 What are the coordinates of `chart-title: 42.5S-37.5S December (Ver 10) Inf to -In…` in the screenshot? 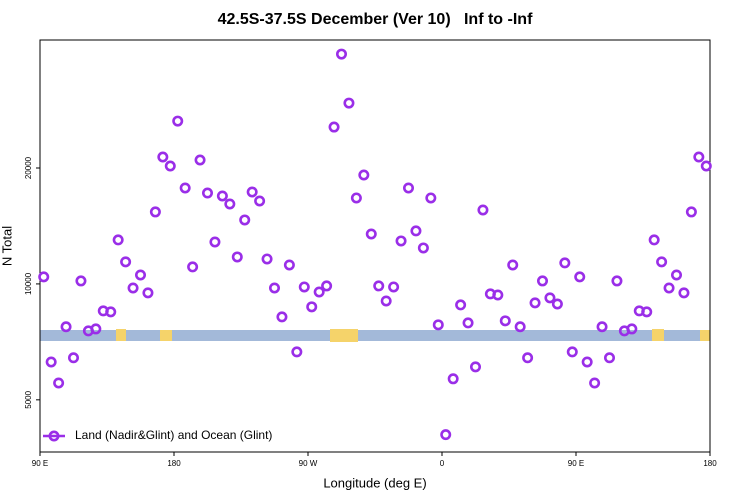 It's located at (375, 19).